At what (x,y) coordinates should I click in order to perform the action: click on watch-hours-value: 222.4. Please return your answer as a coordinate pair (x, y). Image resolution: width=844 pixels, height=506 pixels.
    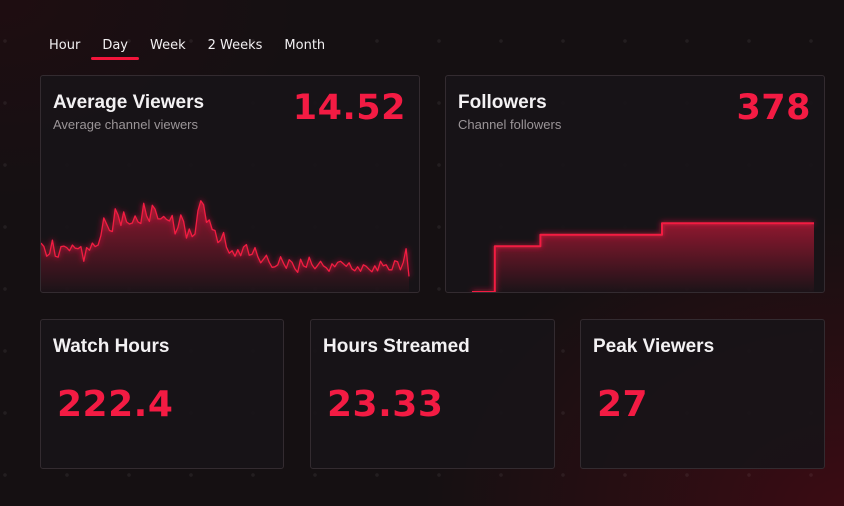
    Looking at the image, I should click on (115, 404).